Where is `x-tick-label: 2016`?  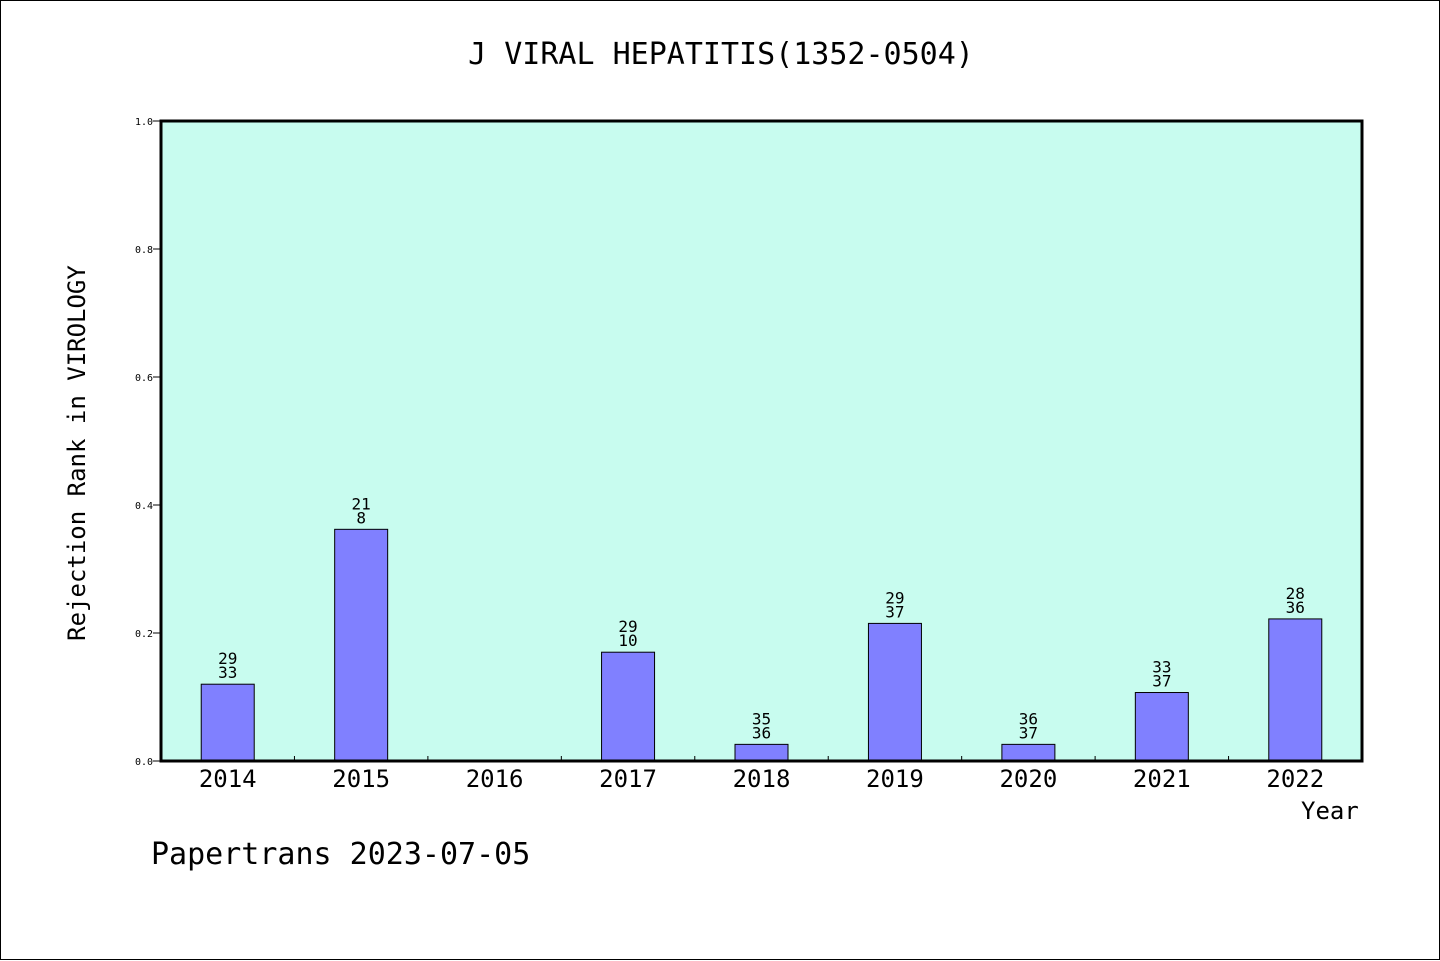 x-tick-label: 2016 is located at coordinates (495, 779).